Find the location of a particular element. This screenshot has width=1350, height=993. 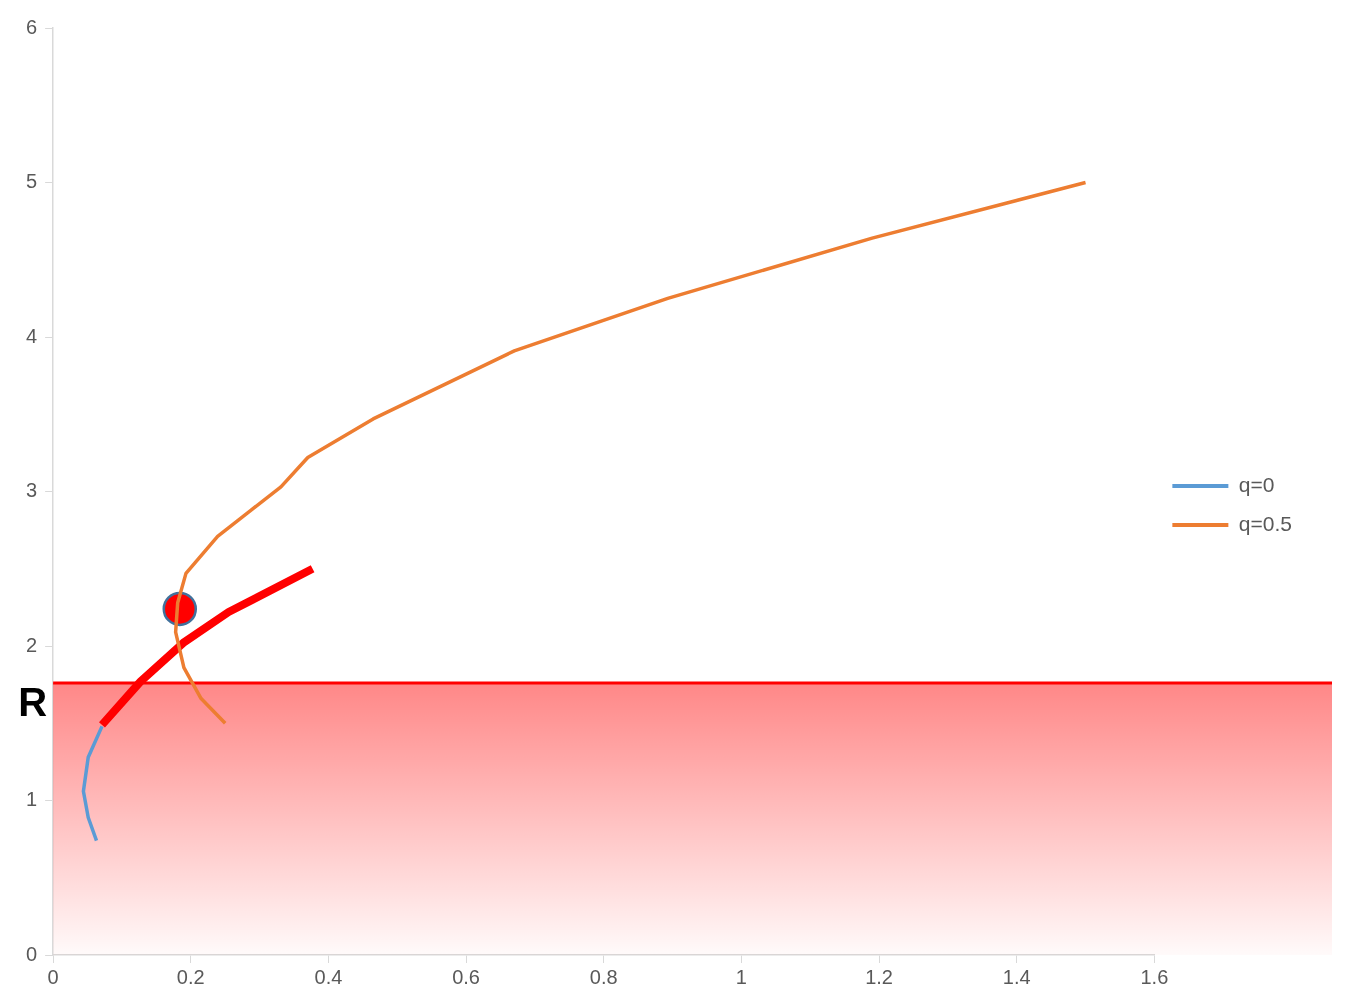

x-tick-label: 0.8 is located at coordinates (603, 976).